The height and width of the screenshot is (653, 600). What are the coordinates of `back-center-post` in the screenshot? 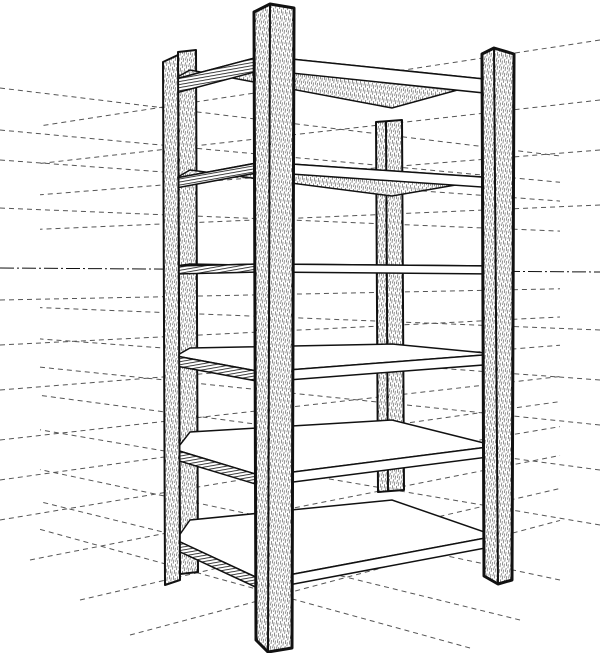 It's located at (390, 306).